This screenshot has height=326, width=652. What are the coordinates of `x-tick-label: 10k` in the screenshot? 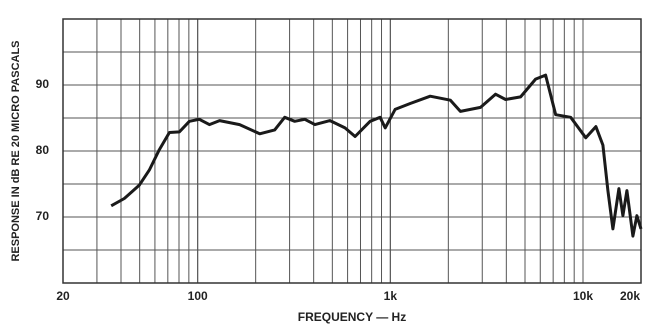 It's located at (583, 296).